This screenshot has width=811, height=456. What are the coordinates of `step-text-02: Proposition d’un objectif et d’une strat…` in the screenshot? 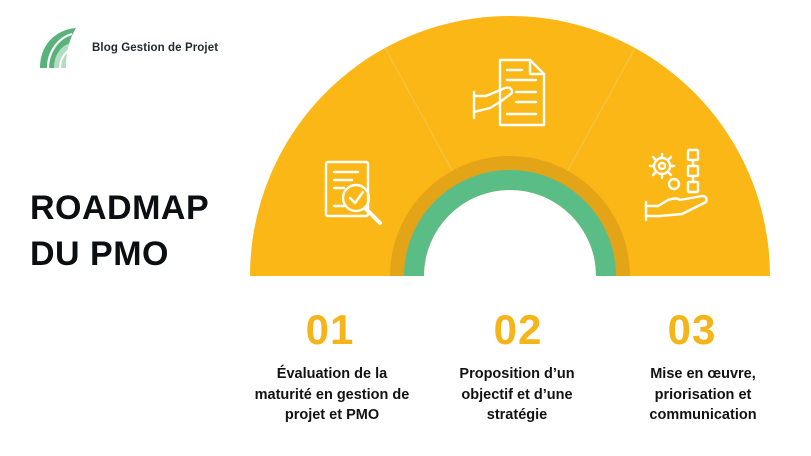 It's located at (517, 395).